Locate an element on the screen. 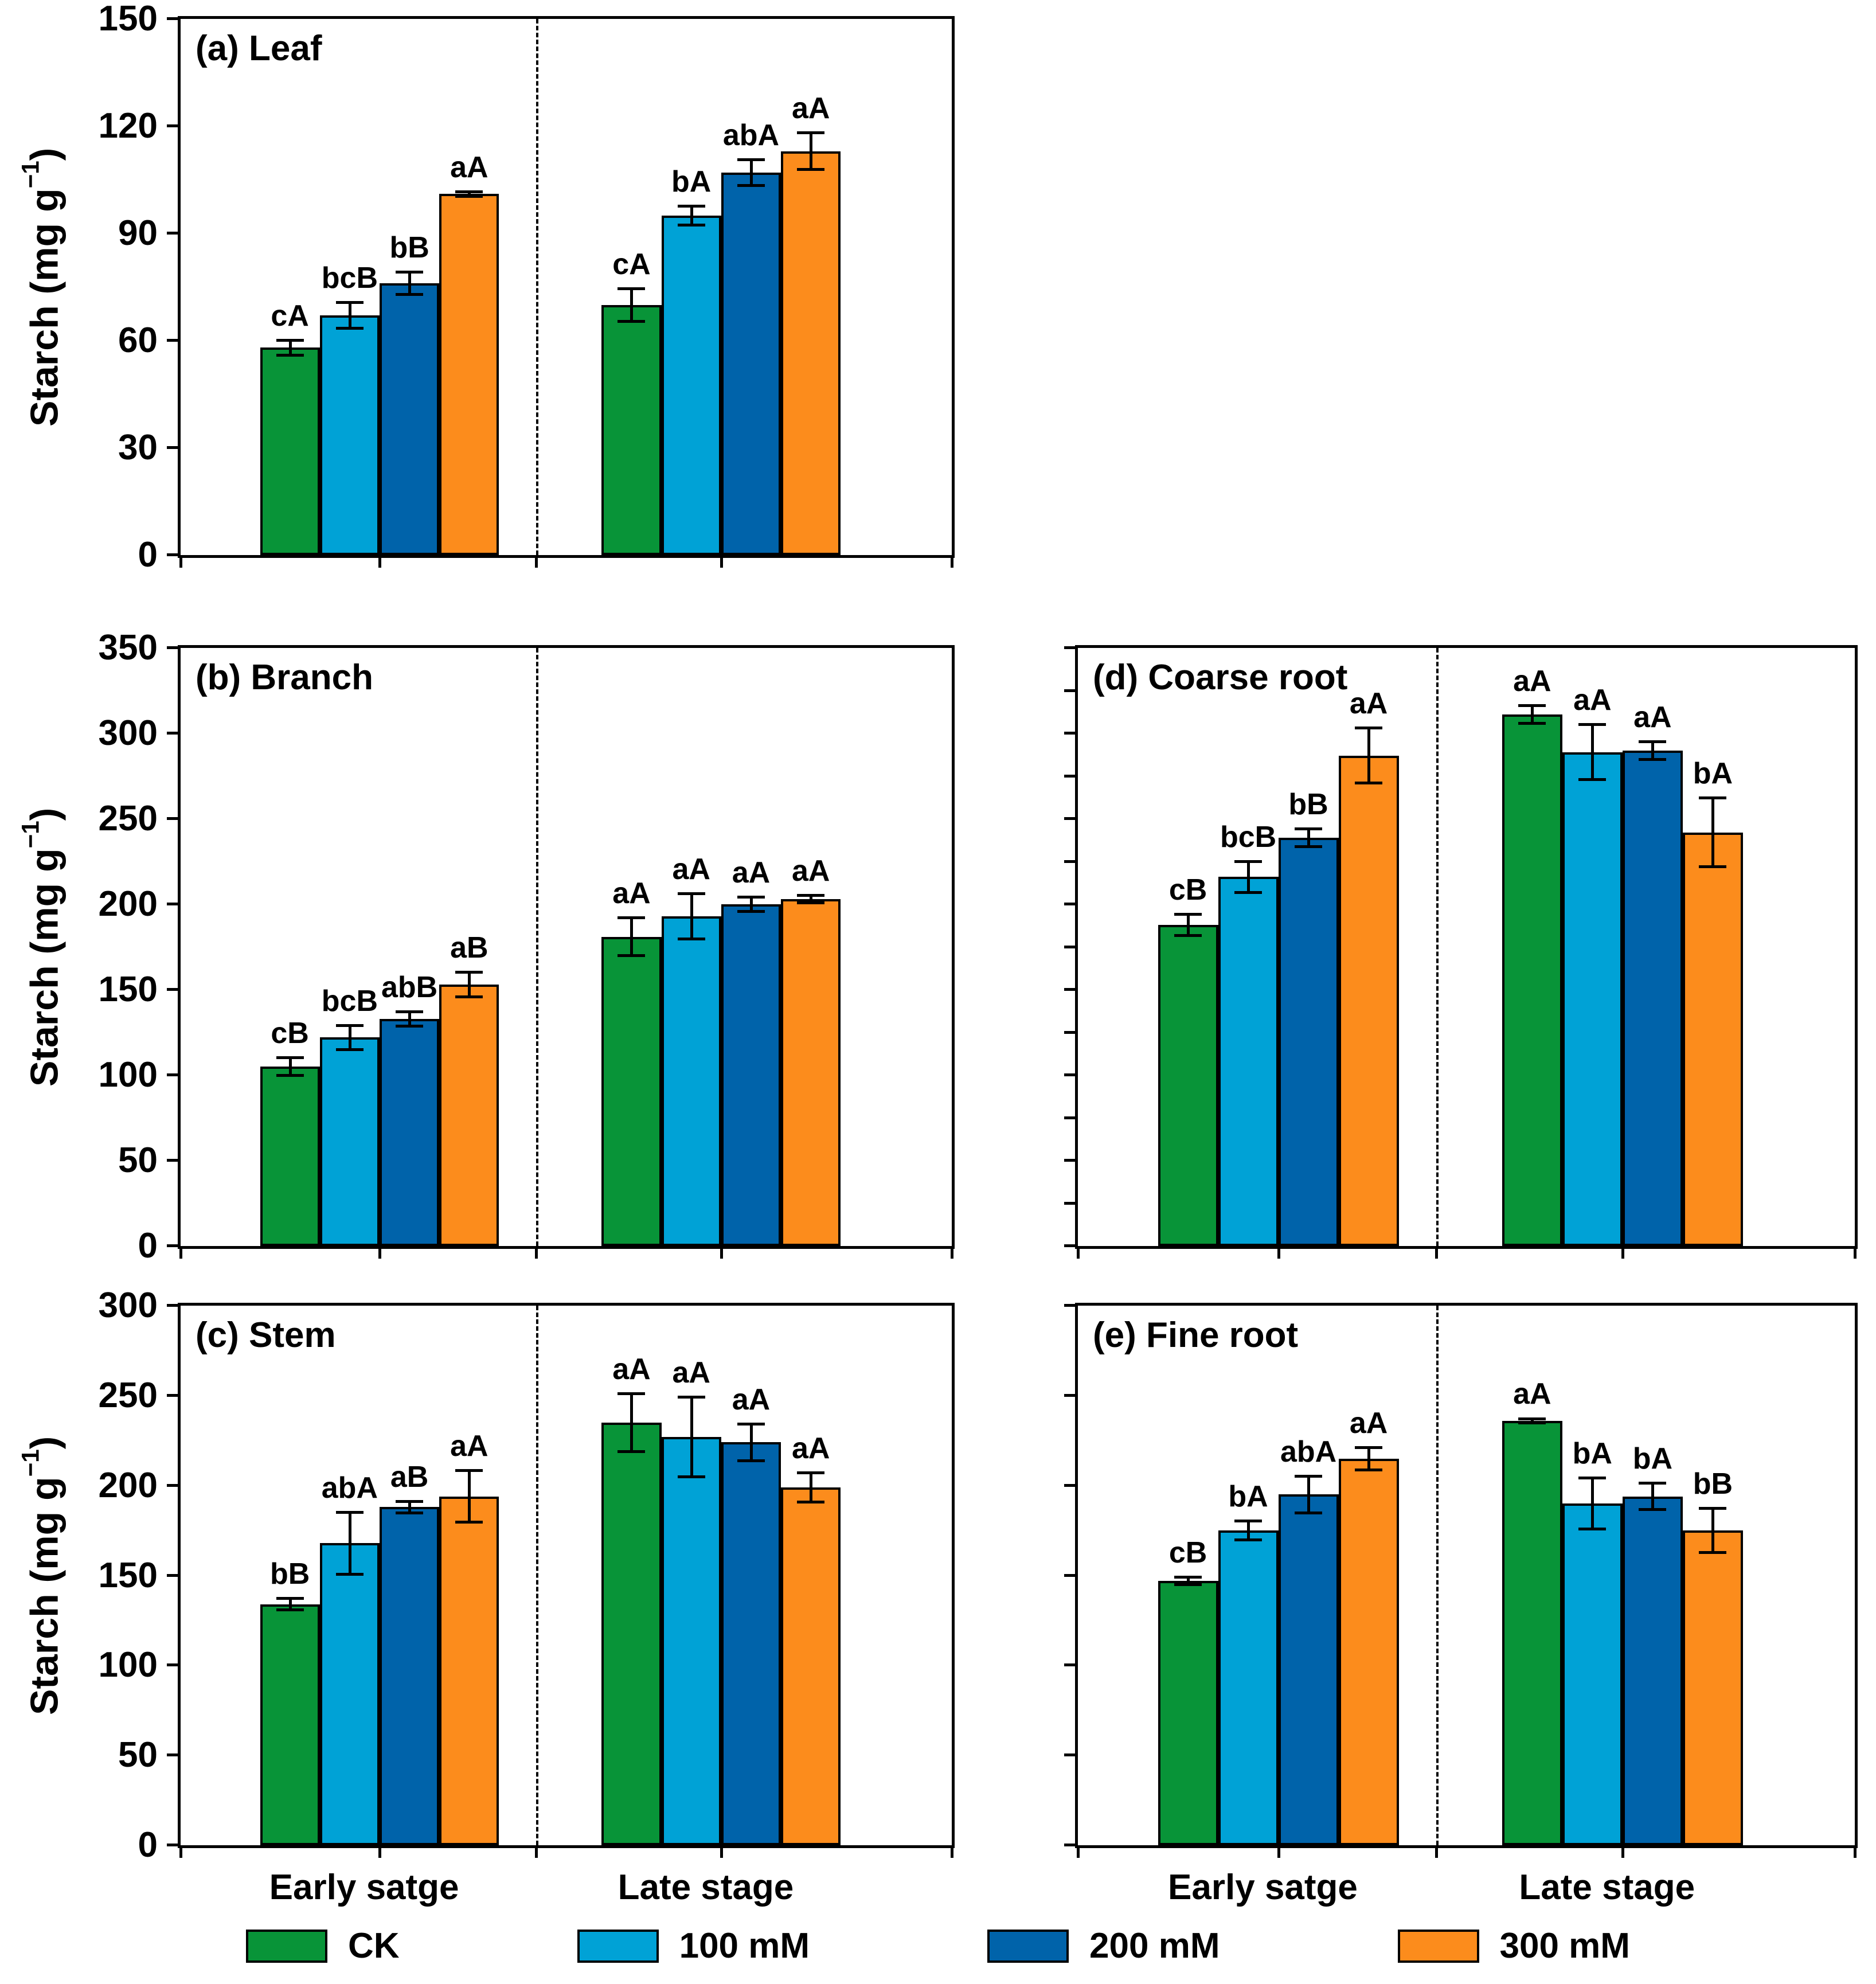  significance-label: abA is located at coordinates (1308, 1452).